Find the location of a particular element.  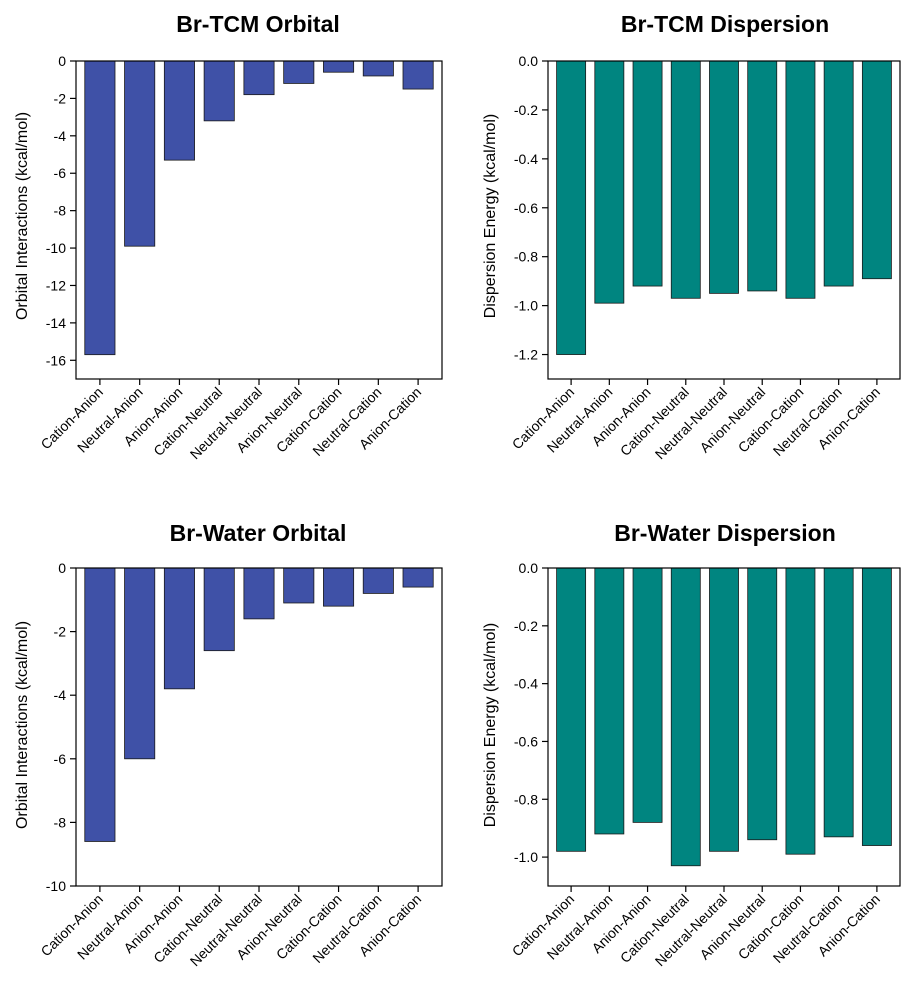

chart-title: Br-Water Orbital is located at coordinates (258, 533).